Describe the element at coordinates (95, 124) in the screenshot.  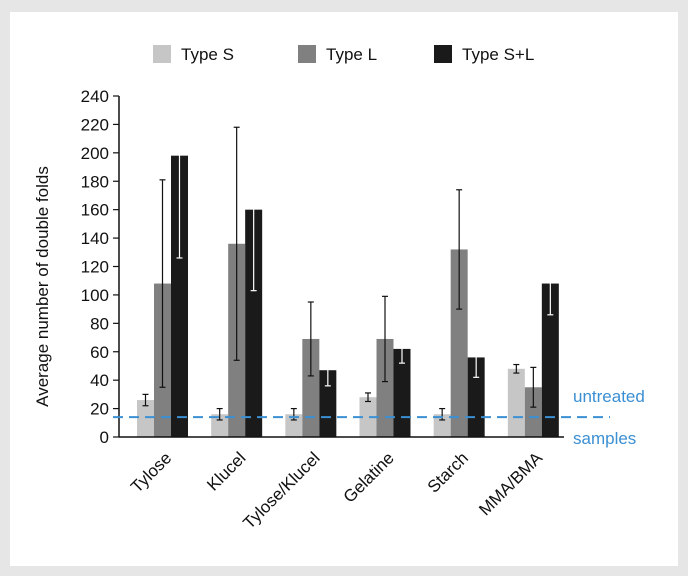
I see `y-tick-label: 220` at that location.